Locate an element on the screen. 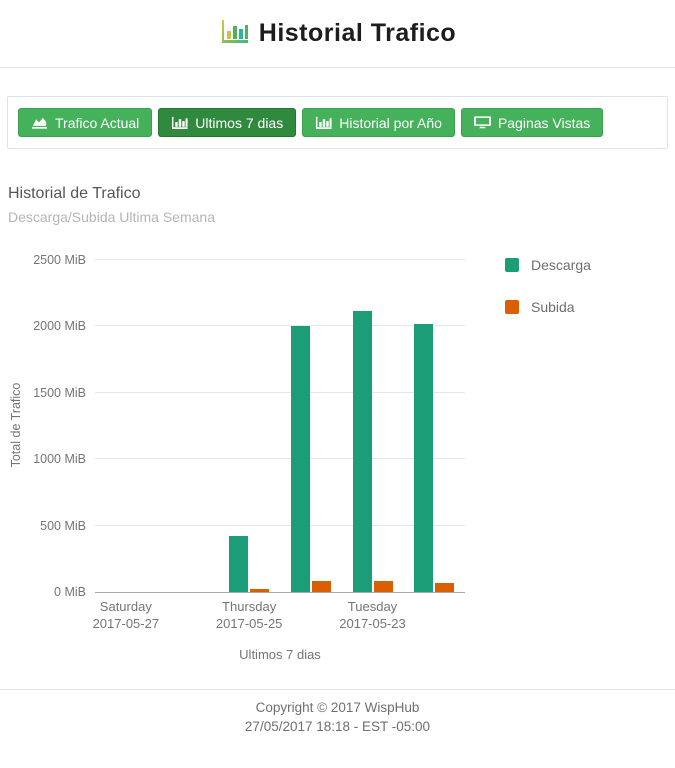  legend-label: Subida is located at coordinates (553, 307).